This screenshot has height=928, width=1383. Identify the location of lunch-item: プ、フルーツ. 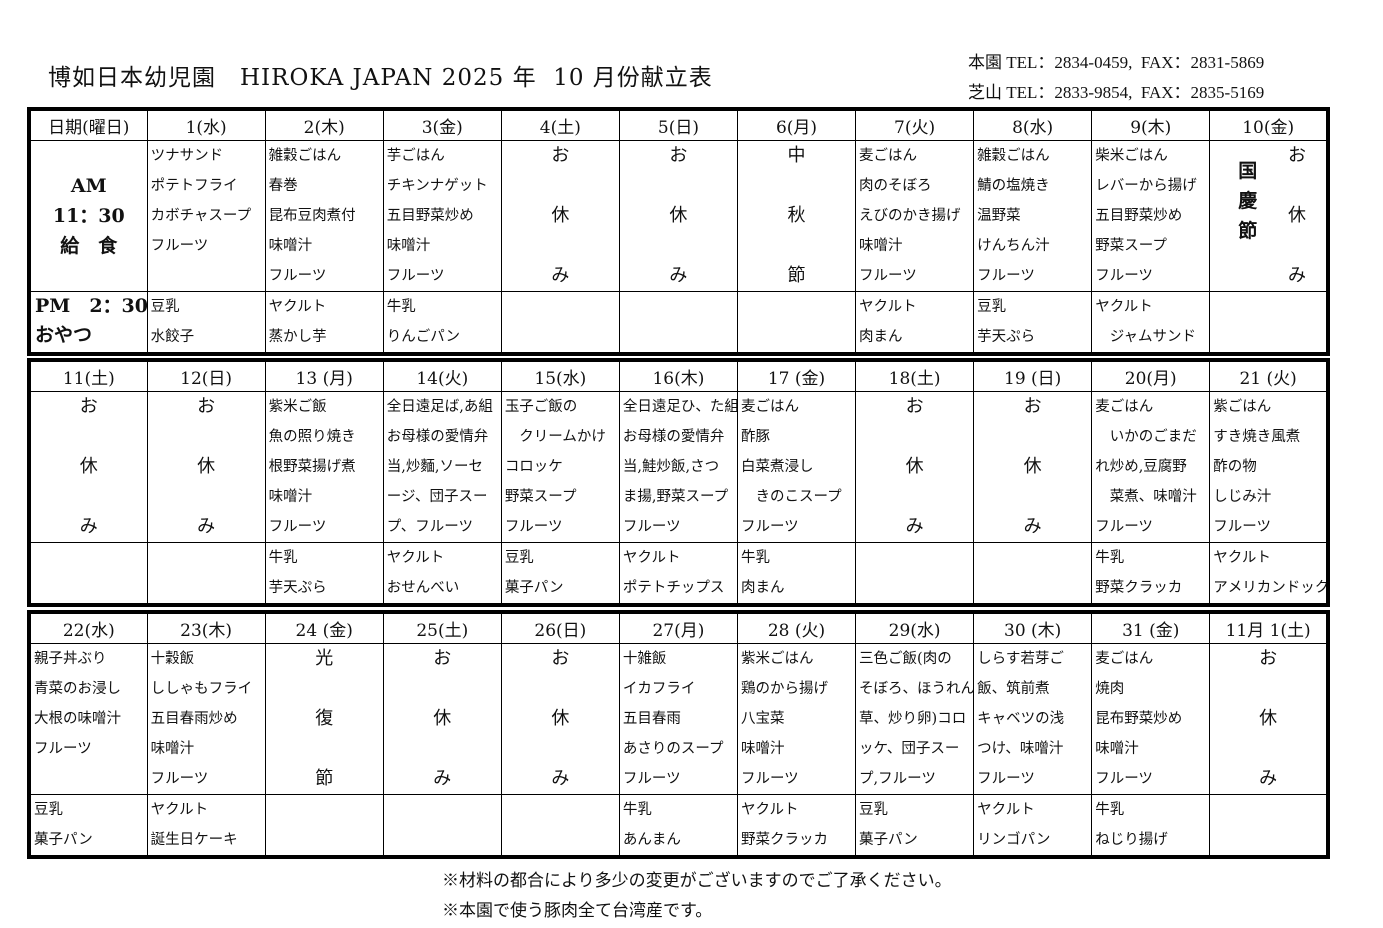
(430, 527).